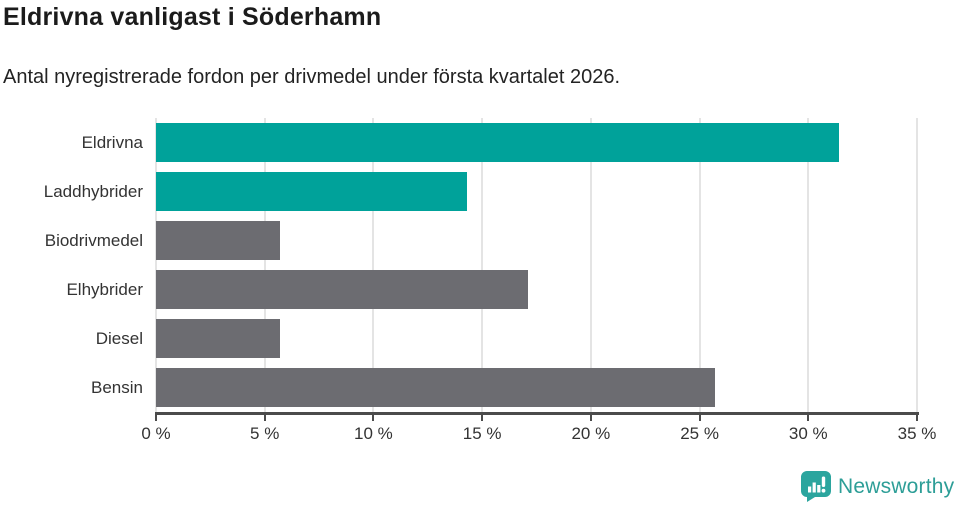  Describe the element at coordinates (917, 433) in the screenshot. I see `tick-label: 35 %` at that location.